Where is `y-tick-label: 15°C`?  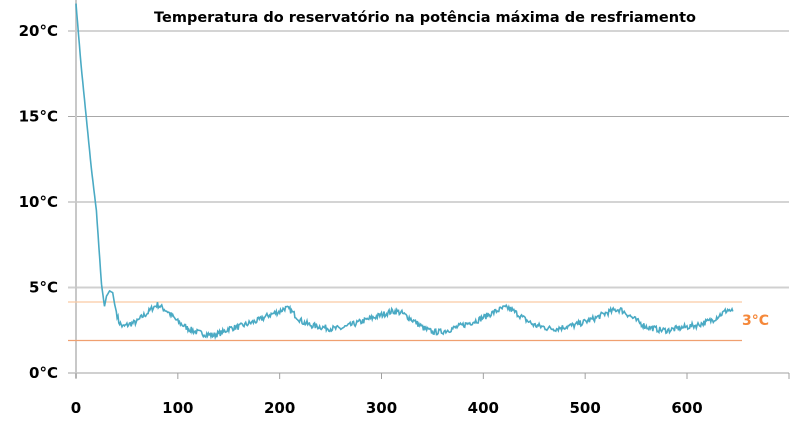 y-tick-label: 15°C is located at coordinates (38, 117).